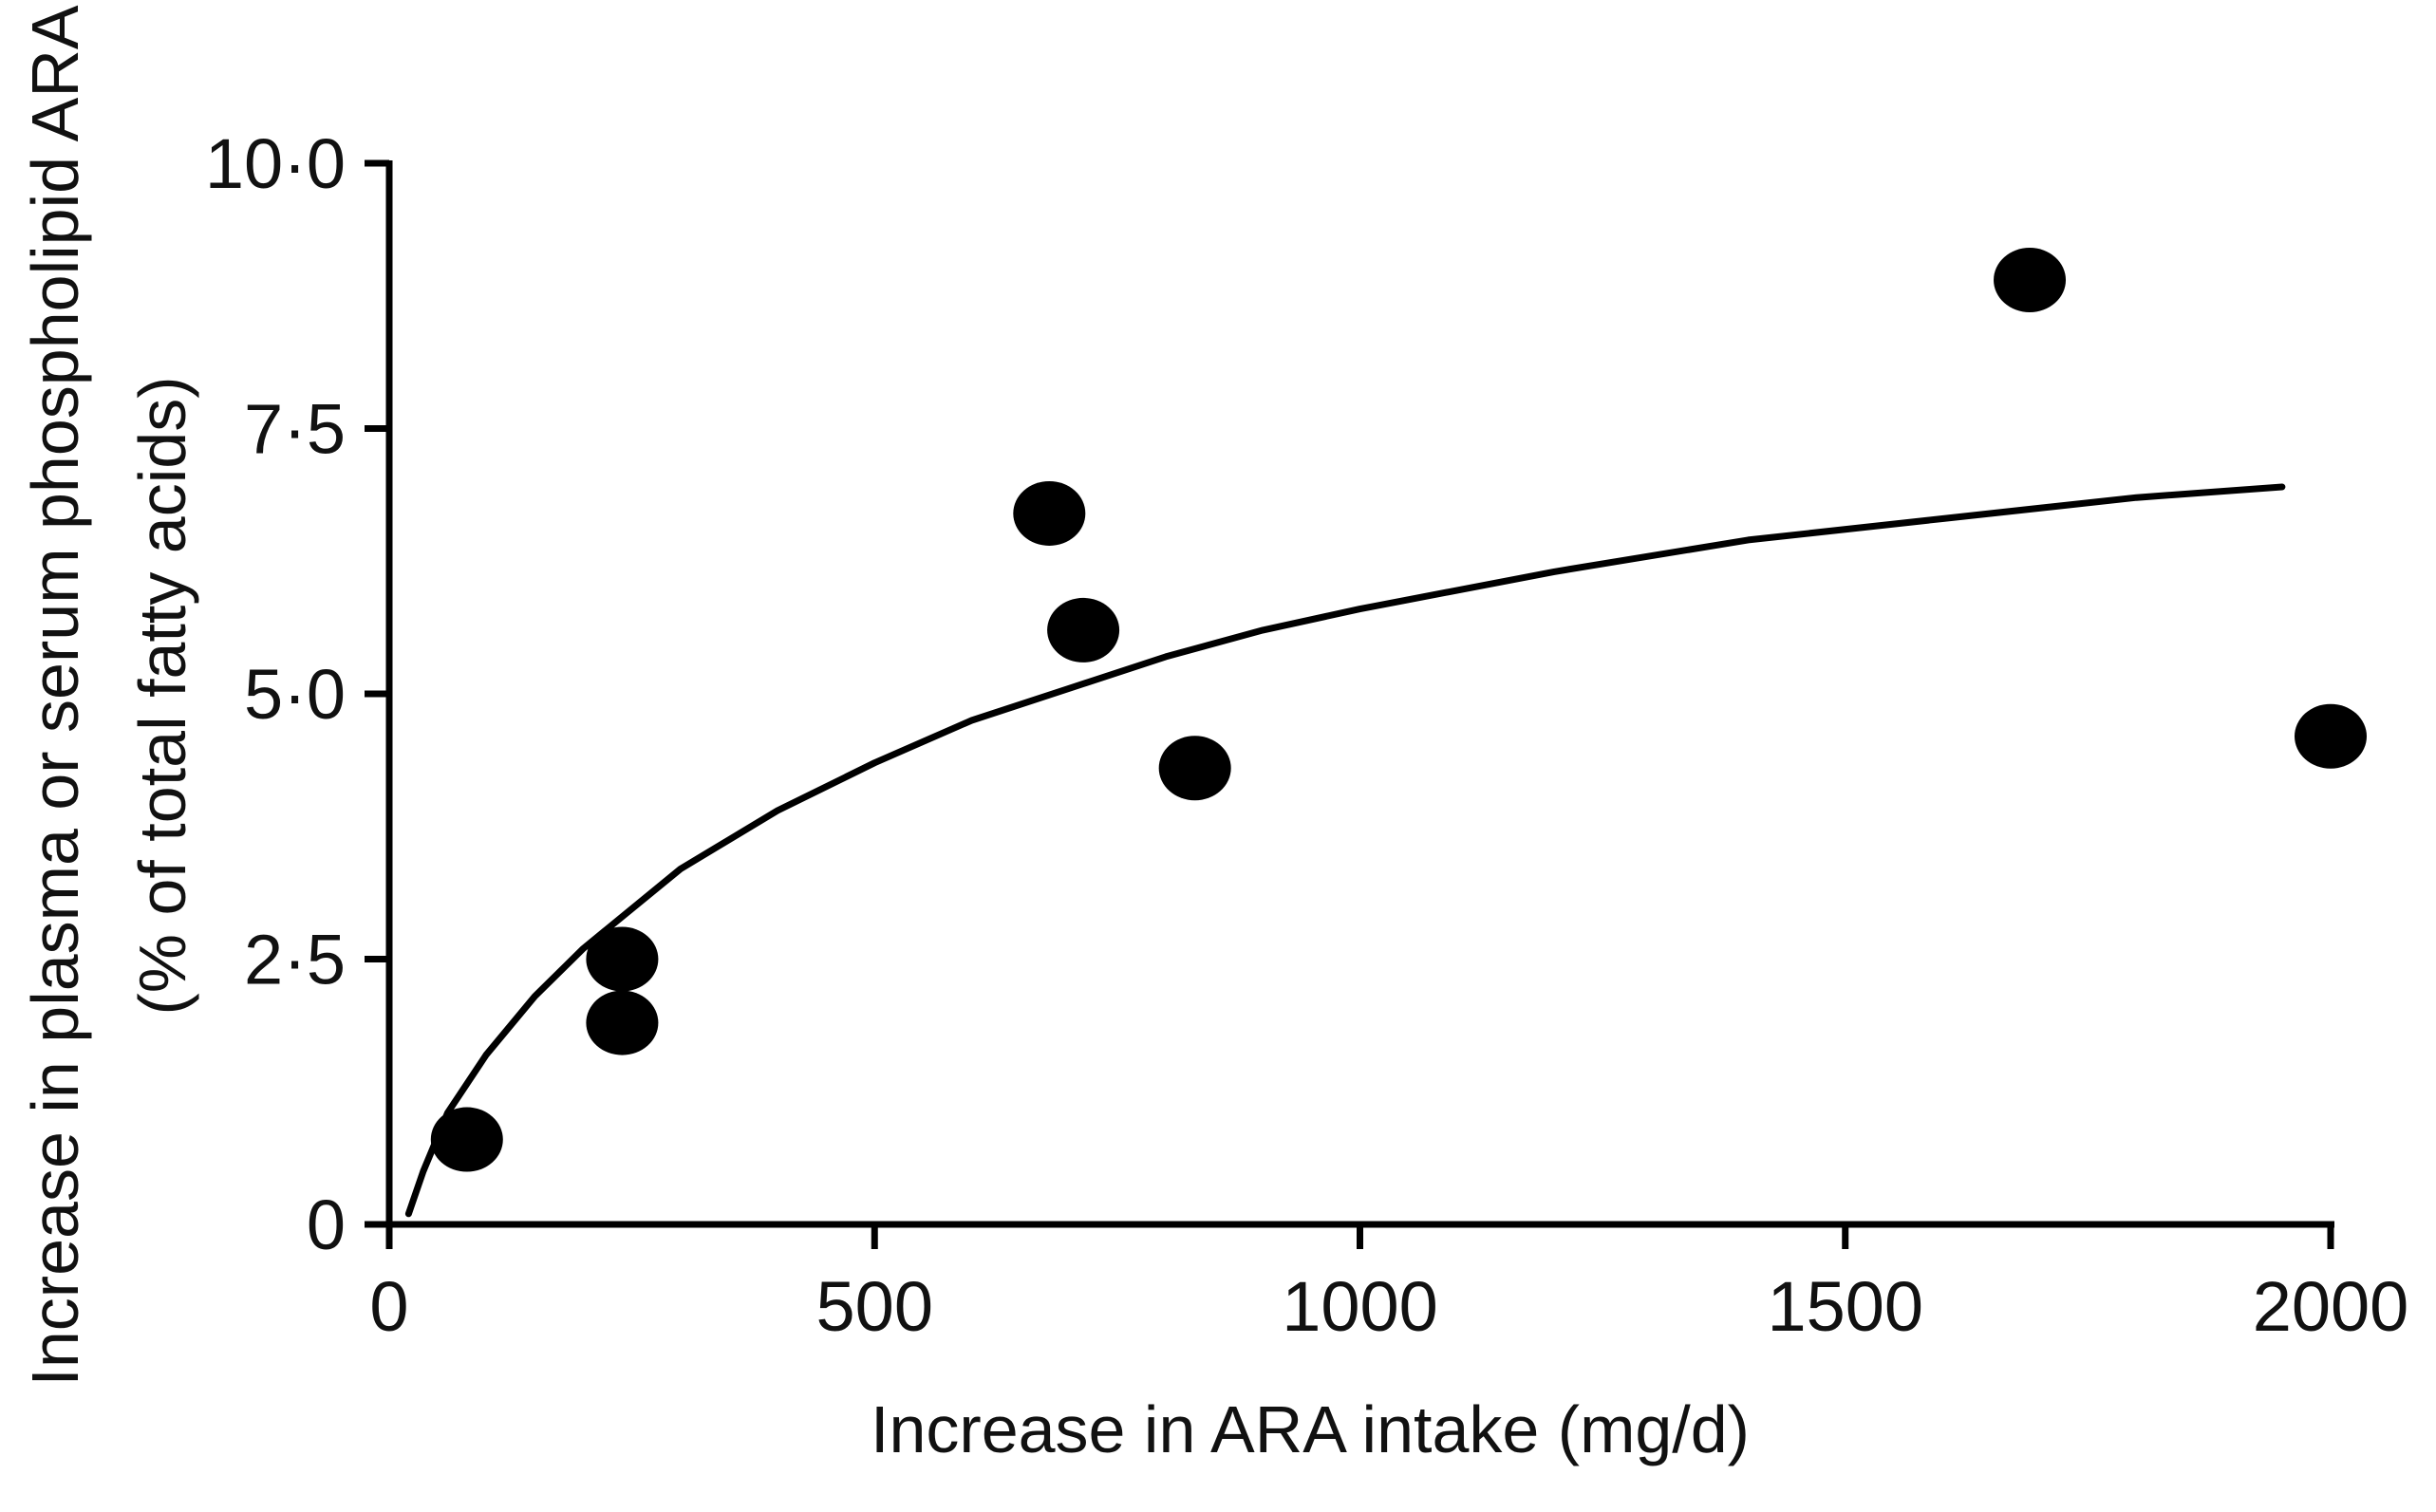 The image size is (2436, 1512). Describe the element at coordinates (1360, 1307) in the screenshot. I see `x-tick-label: 1000` at that location.